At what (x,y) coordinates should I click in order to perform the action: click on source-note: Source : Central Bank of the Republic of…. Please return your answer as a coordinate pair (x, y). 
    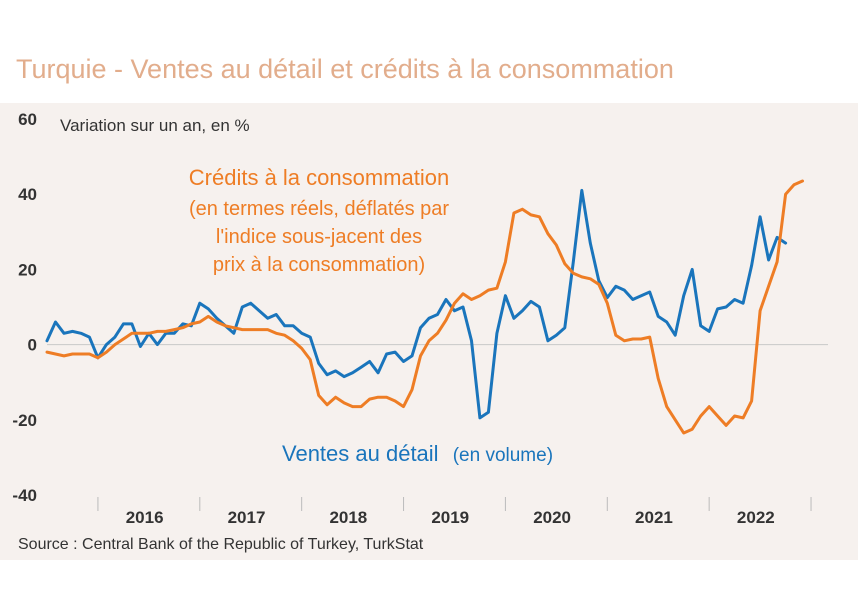
    Looking at the image, I should click on (221, 544).